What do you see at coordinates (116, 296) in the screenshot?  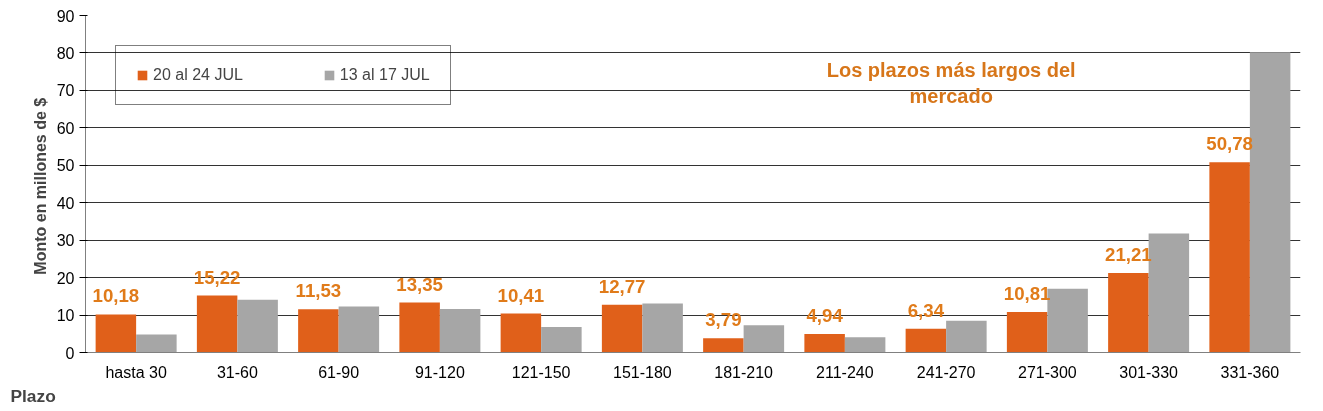 I see `data-label: 10,18` at bounding box center [116, 296].